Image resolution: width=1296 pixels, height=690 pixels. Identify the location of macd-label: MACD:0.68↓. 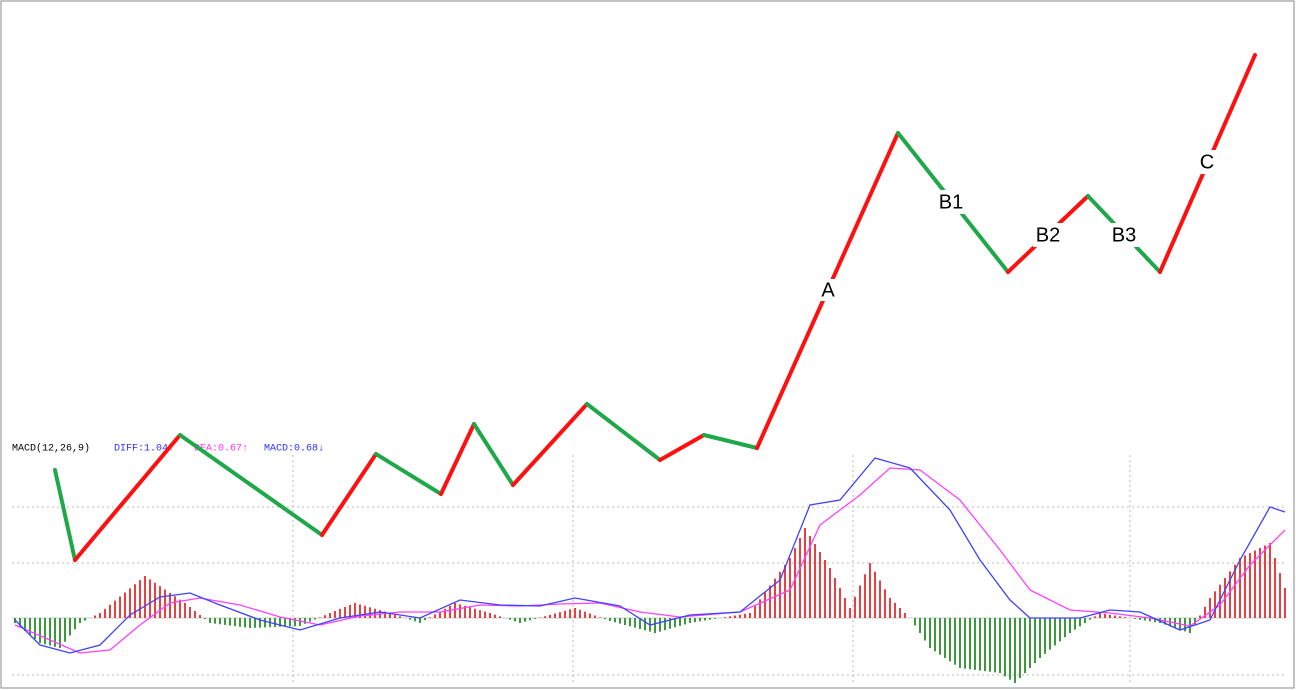
(294, 449).